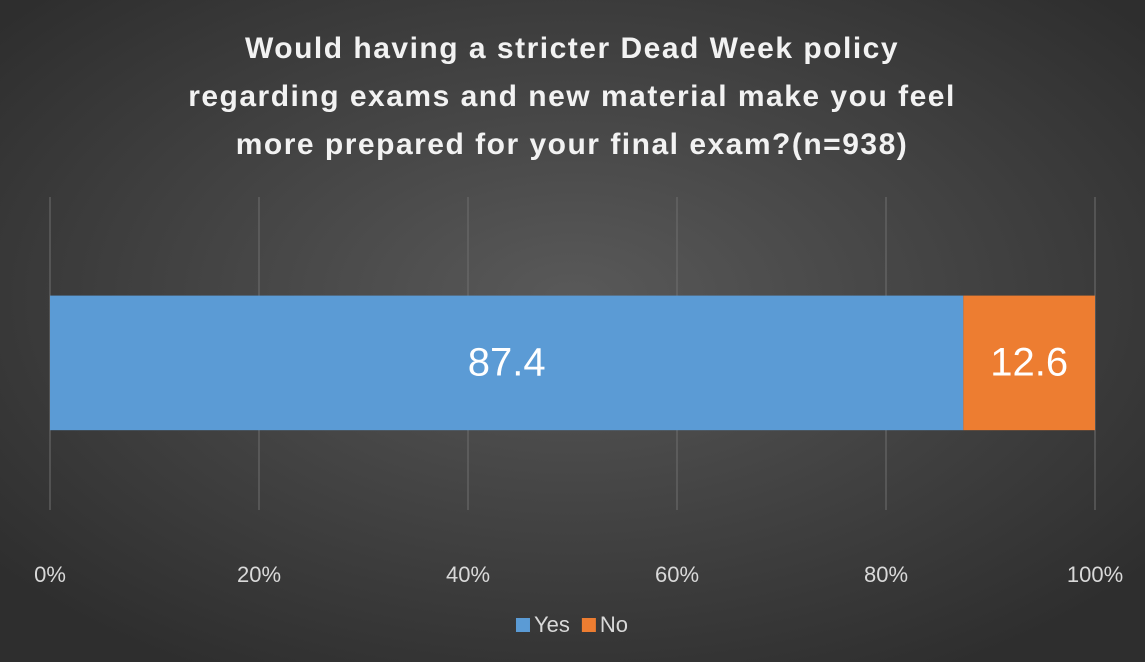 The height and width of the screenshot is (662, 1145). What do you see at coordinates (259, 574) in the screenshot?
I see `x-tick-label: 20%` at bounding box center [259, 574].